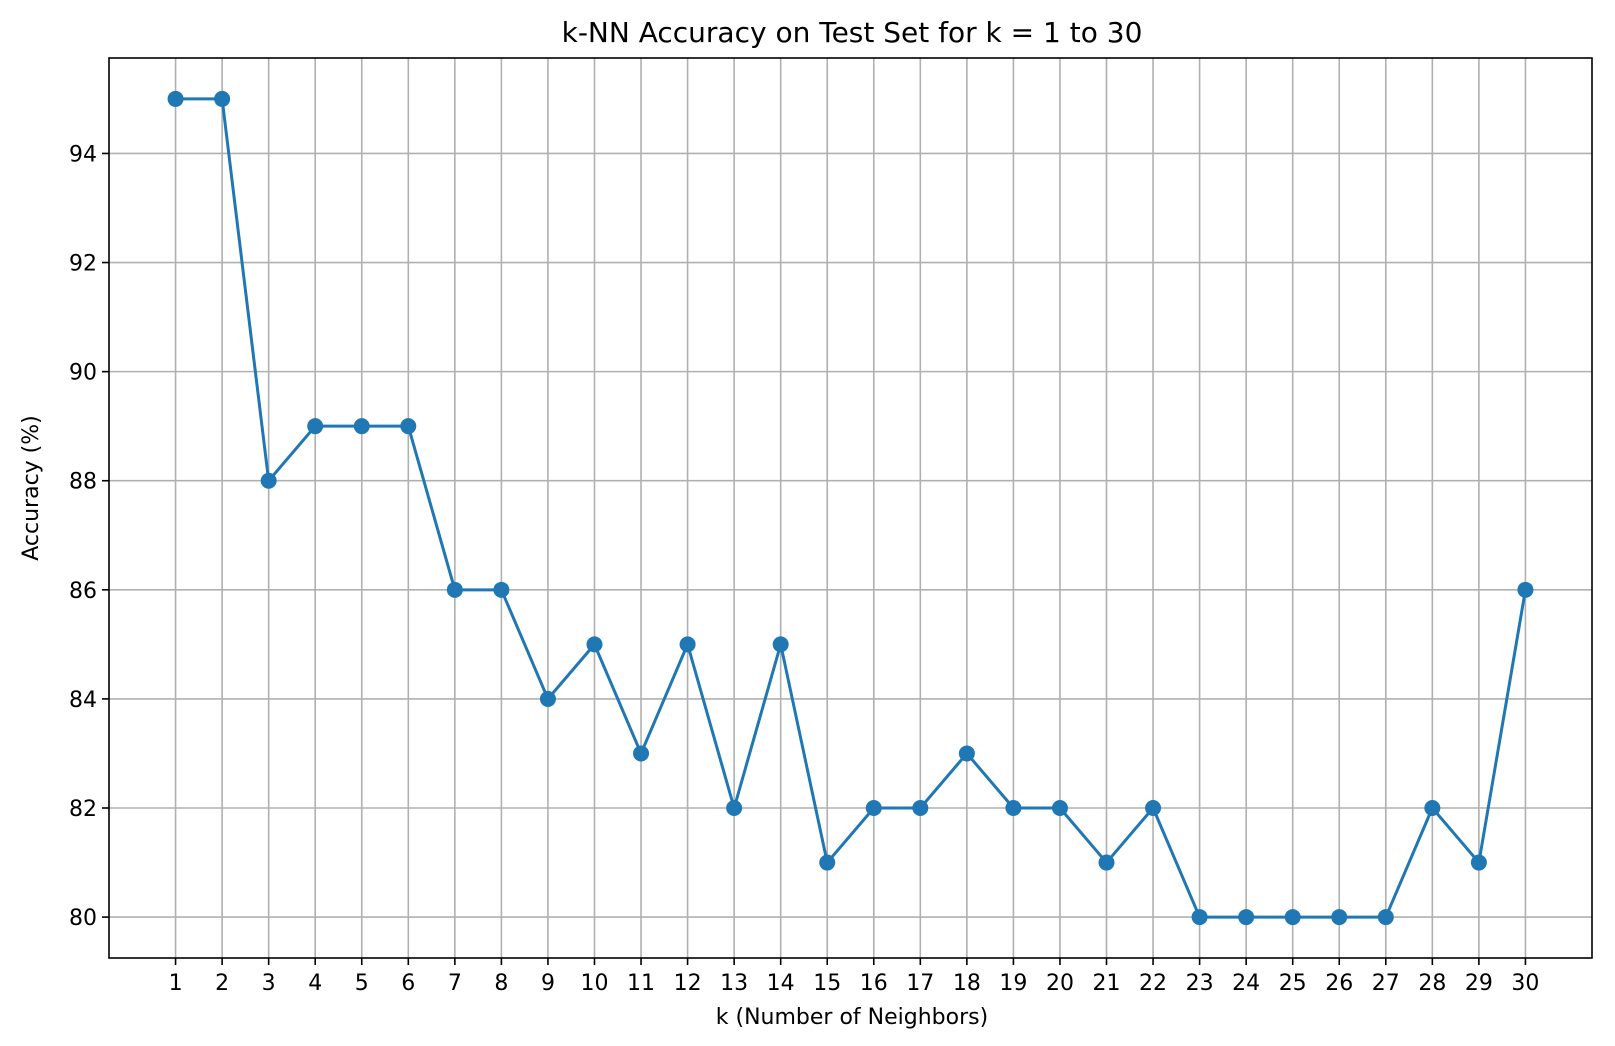  What do you see at coordinates (1293, 983) in the screenshot?
I see `x-tick-label: 25` at bounding box center [1293, 983].